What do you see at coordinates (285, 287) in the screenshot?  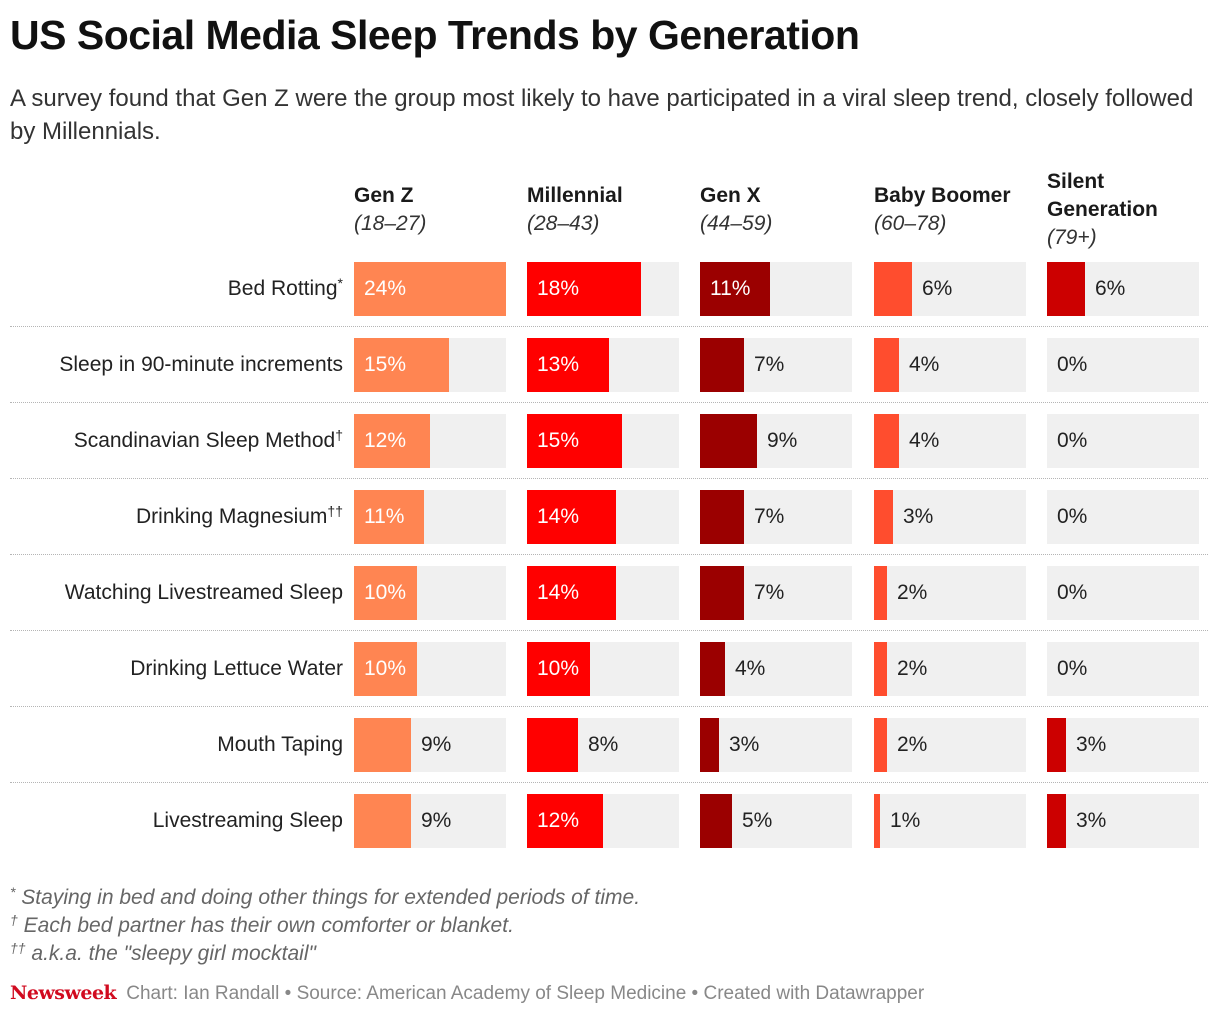 I see `row-label-bed-rotting: Bed Rotting*` at bounding box center [285, 287].